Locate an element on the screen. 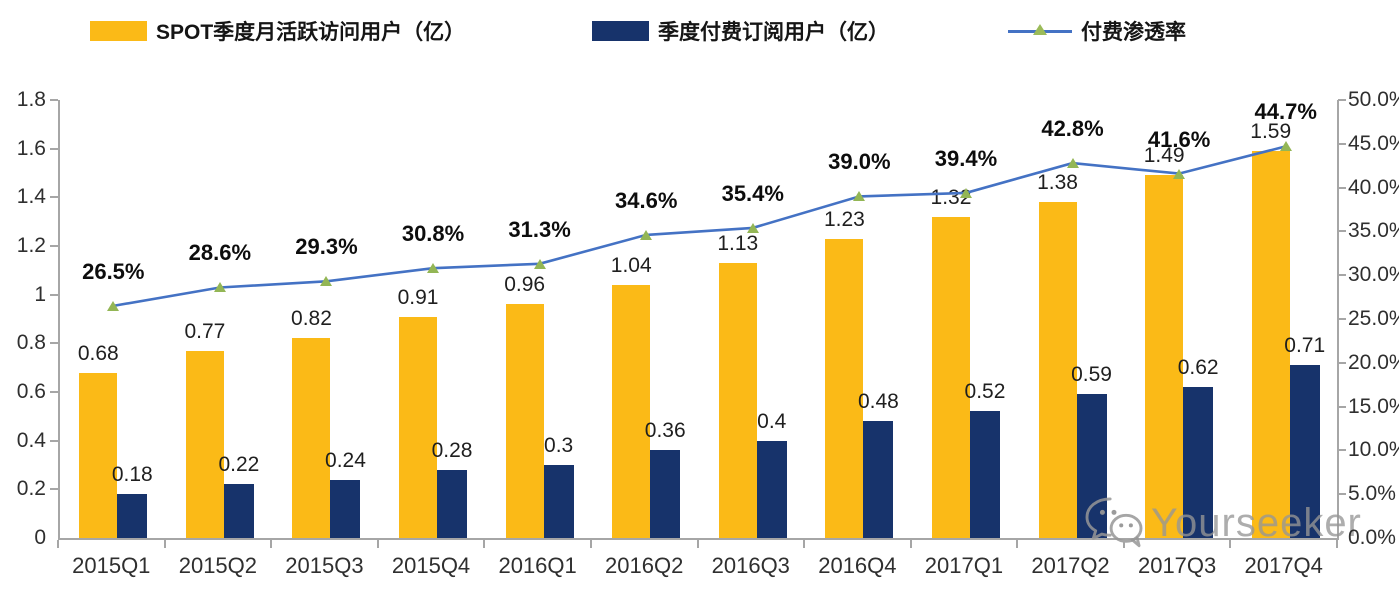 The image size is (1399, 596). subscribers-value-label: 0.18 is located at coordinates (132, 475).